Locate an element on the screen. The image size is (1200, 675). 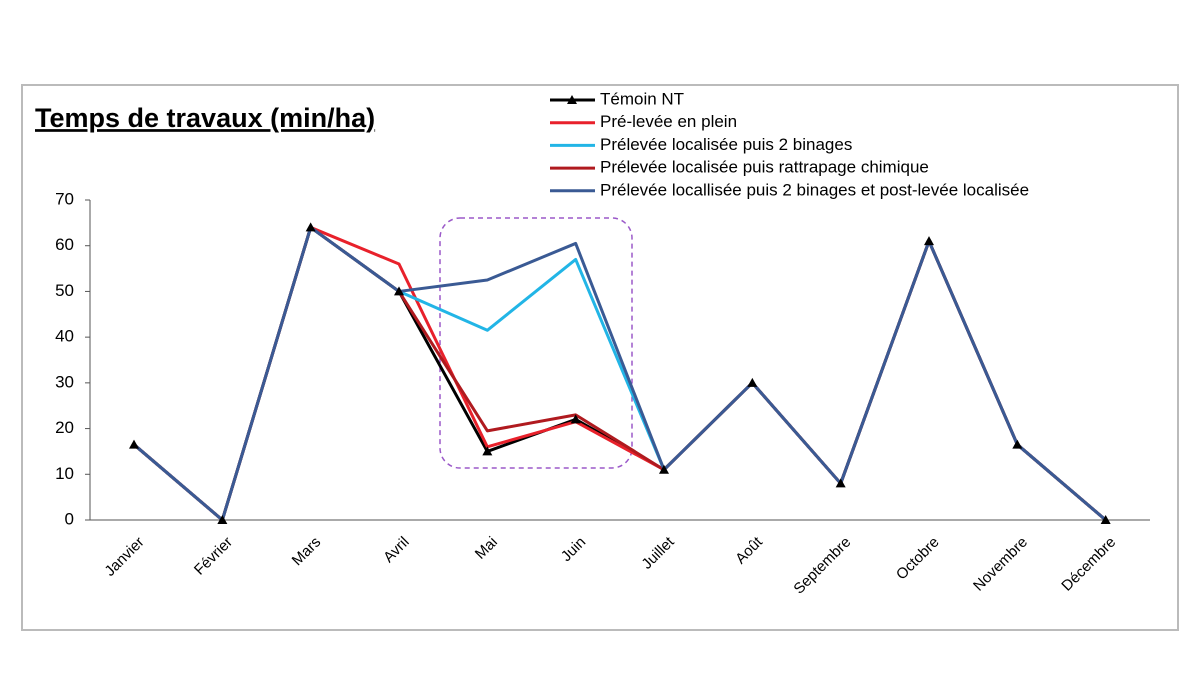
y-tick-label: 70 is located at coordinates (64, 198).